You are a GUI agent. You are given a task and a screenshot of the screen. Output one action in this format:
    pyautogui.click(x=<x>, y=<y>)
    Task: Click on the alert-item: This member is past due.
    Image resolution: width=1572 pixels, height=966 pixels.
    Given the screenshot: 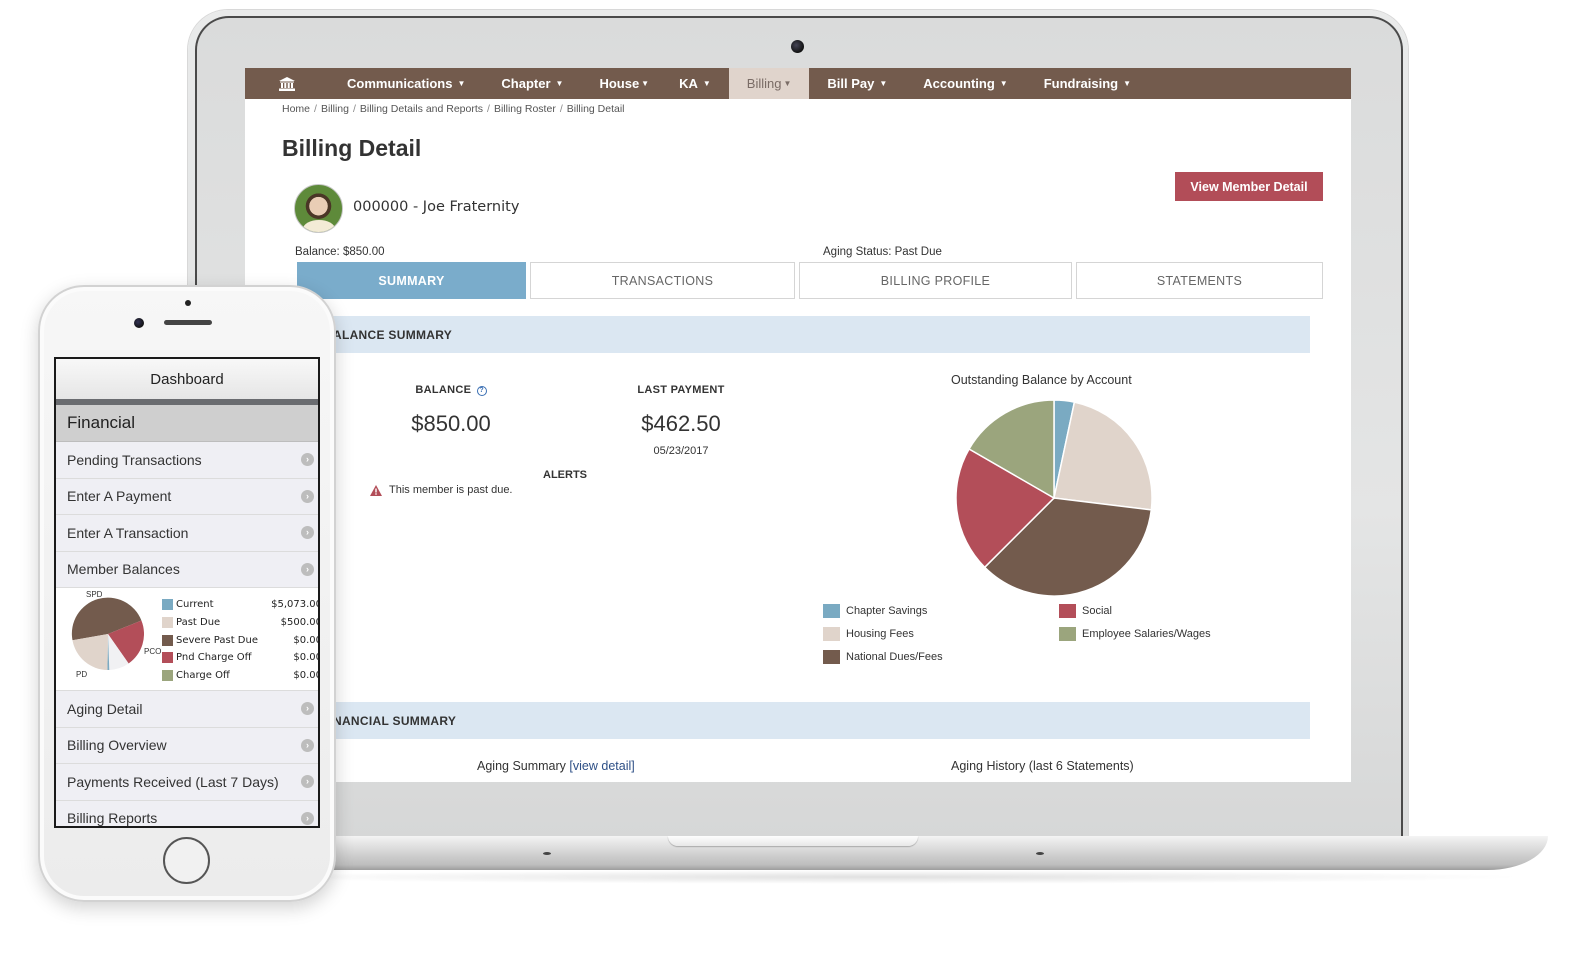 What is the action you would take?
    pyautogui.click(x=441, y=490)
    